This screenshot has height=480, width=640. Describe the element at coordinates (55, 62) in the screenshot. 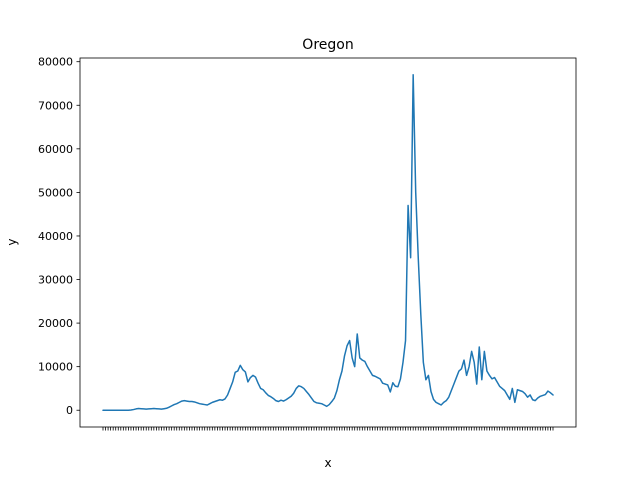

I see `y-tick-label: 80000` at that location.